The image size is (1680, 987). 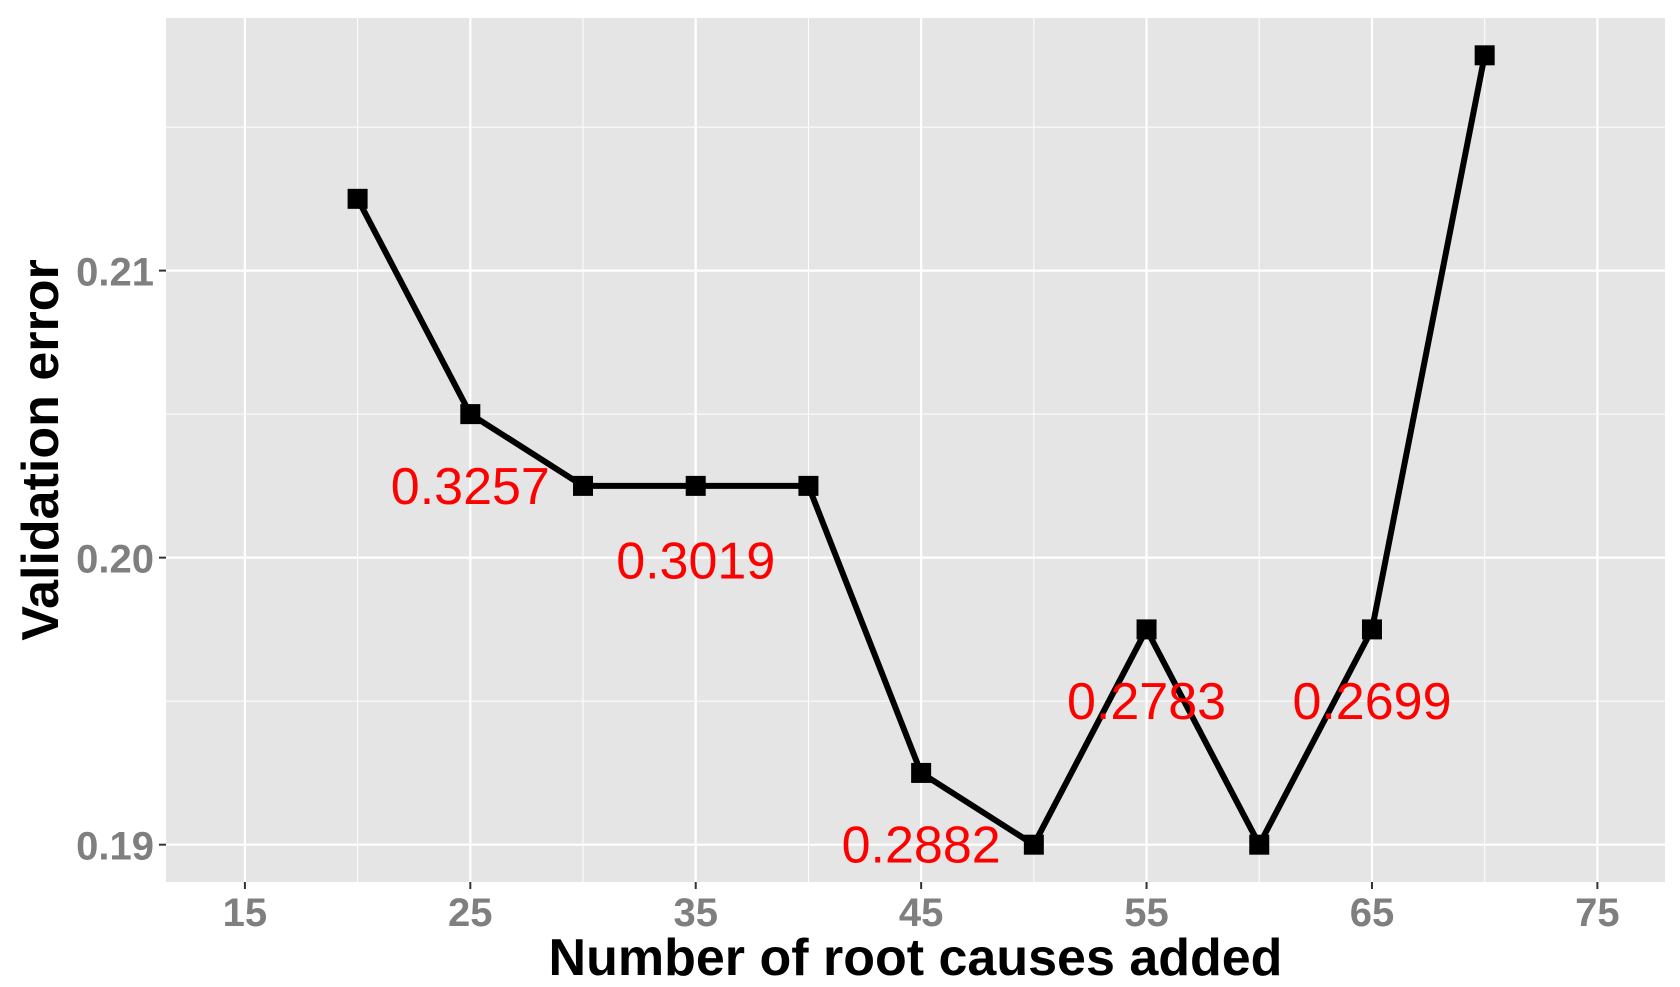 What do you see at coordinates (41, 449) in the screenshot?
I see `y-axis-title: Validation error` at bounding box center [41, 449].